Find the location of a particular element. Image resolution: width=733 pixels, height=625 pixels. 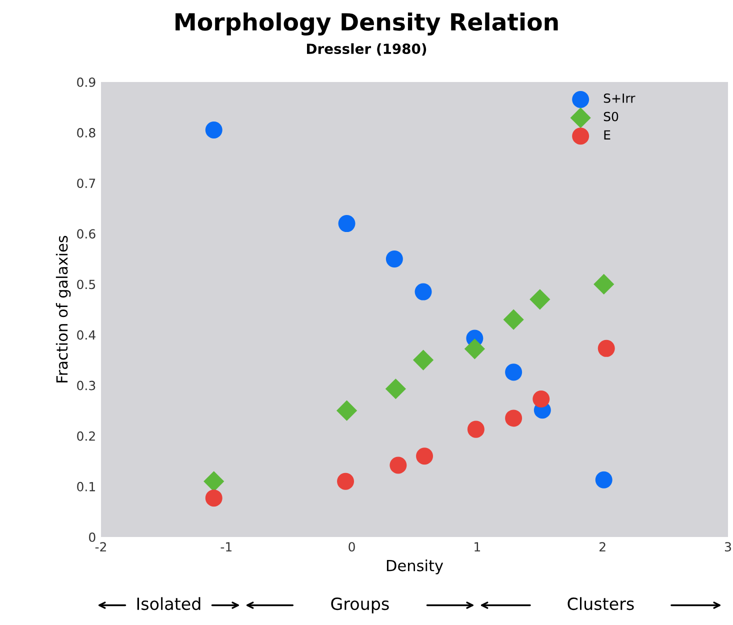

x-tick-label: 3 is located at coordinates (727, 547).